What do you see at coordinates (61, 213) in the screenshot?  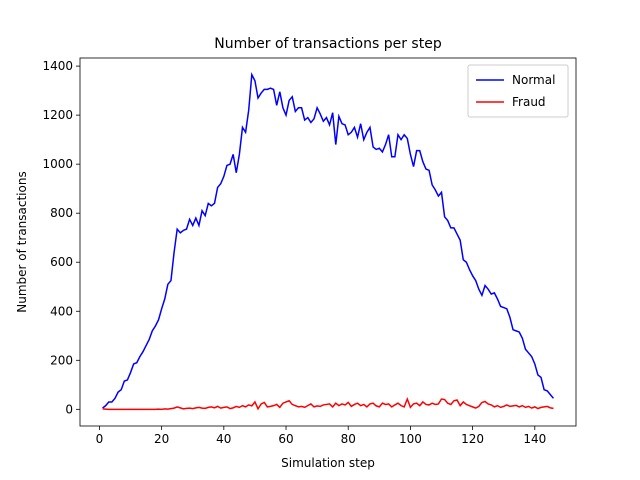 I see `y-tick-label: 800` at bounding box center [61, 213].